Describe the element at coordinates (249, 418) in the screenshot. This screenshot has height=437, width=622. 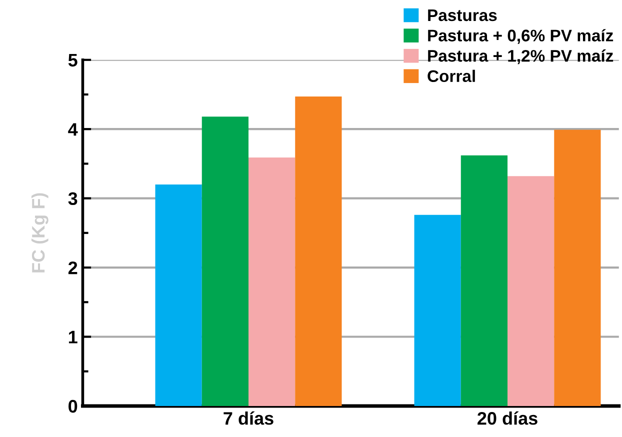
I see `x-tick-label: 7 días` at that location.